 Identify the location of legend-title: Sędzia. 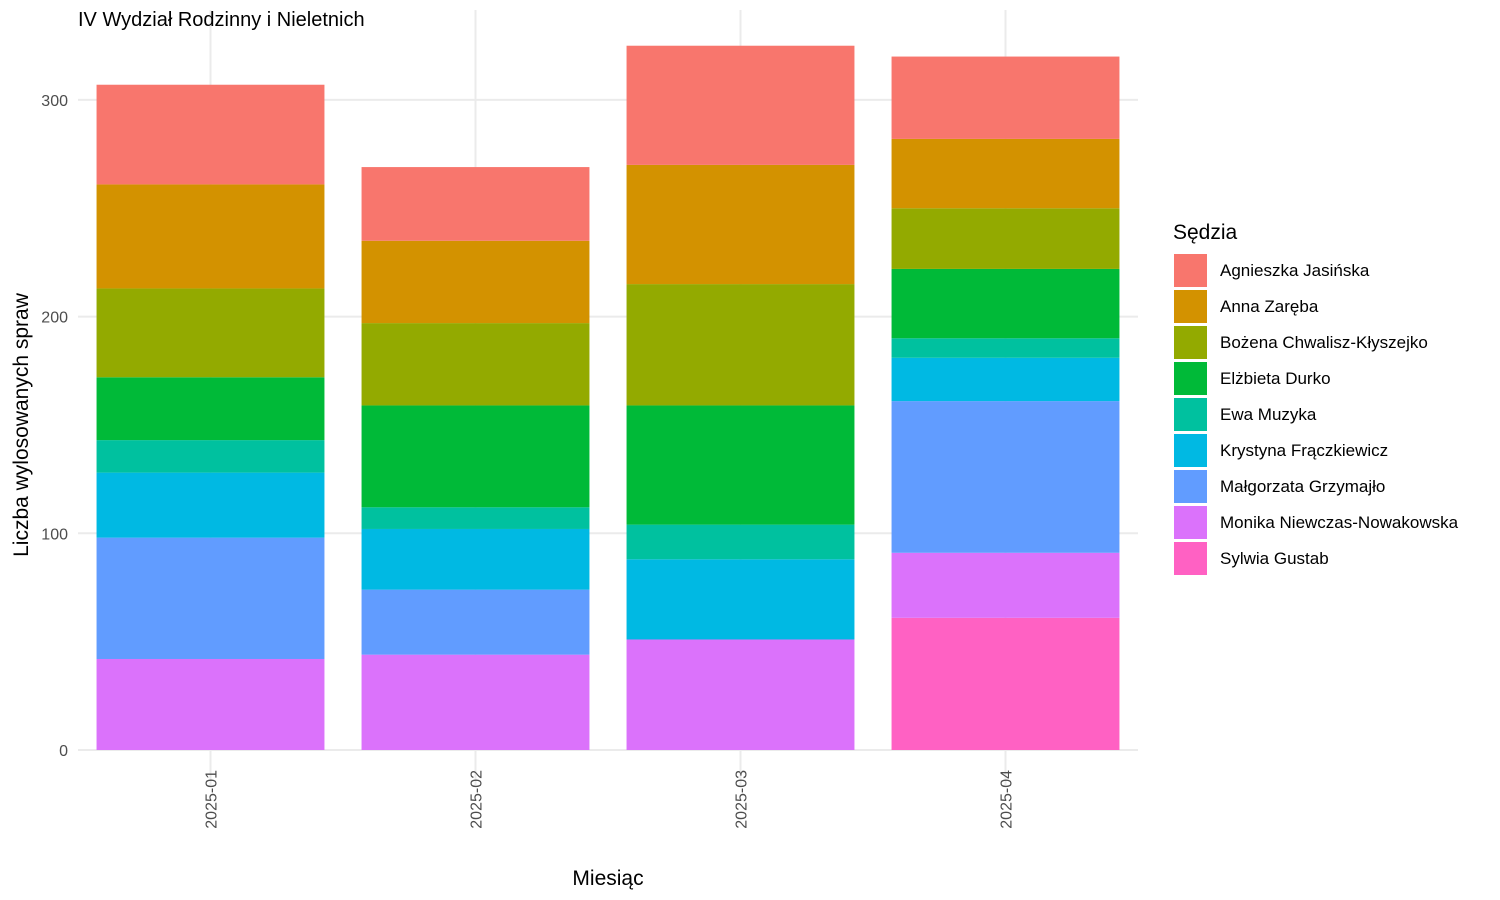
(1205, 232).